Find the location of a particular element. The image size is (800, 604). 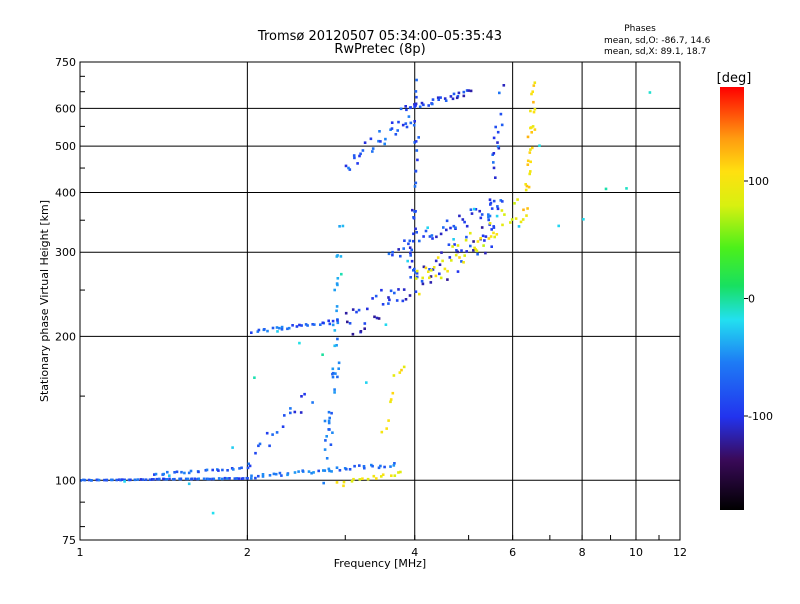

colorbar-label: [deg] is located at coordinates (734, 78).